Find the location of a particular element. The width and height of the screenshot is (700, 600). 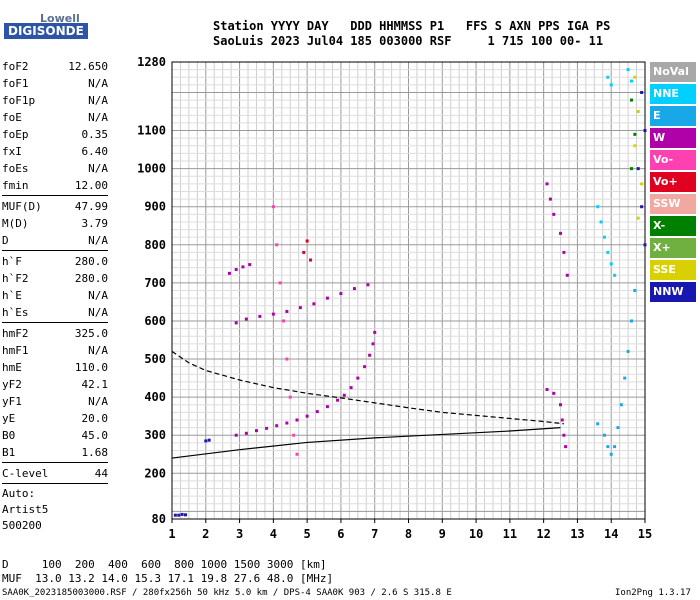

x-tick-label: 5 is located at coordinates (307, 534).